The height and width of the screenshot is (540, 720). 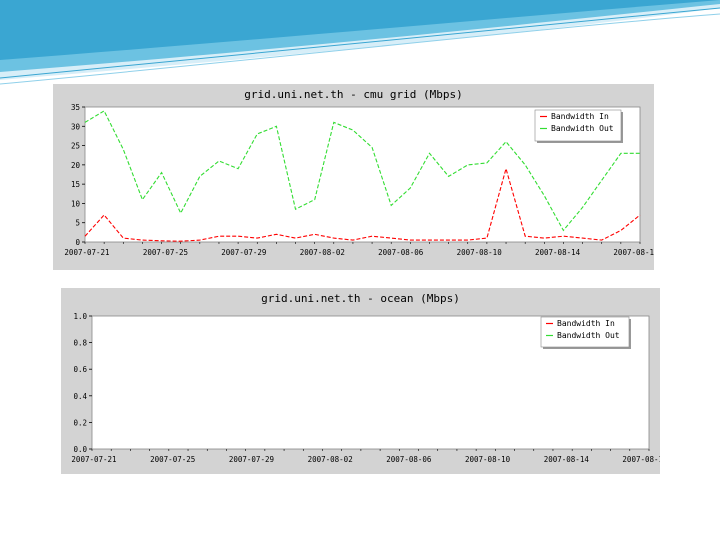 I want to click on y-tick-label: 10, so click(x=76, y=203).